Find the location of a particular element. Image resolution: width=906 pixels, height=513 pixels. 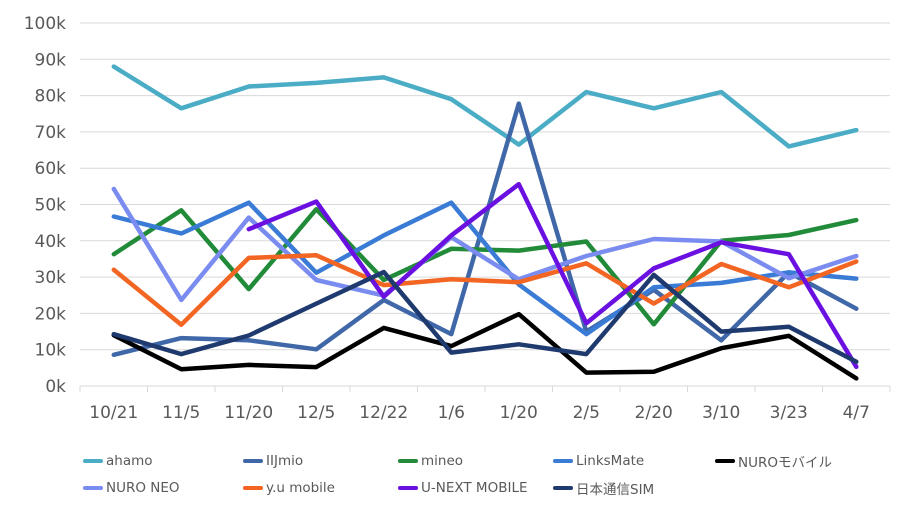

x-axis is located at coordinates (485, 388).